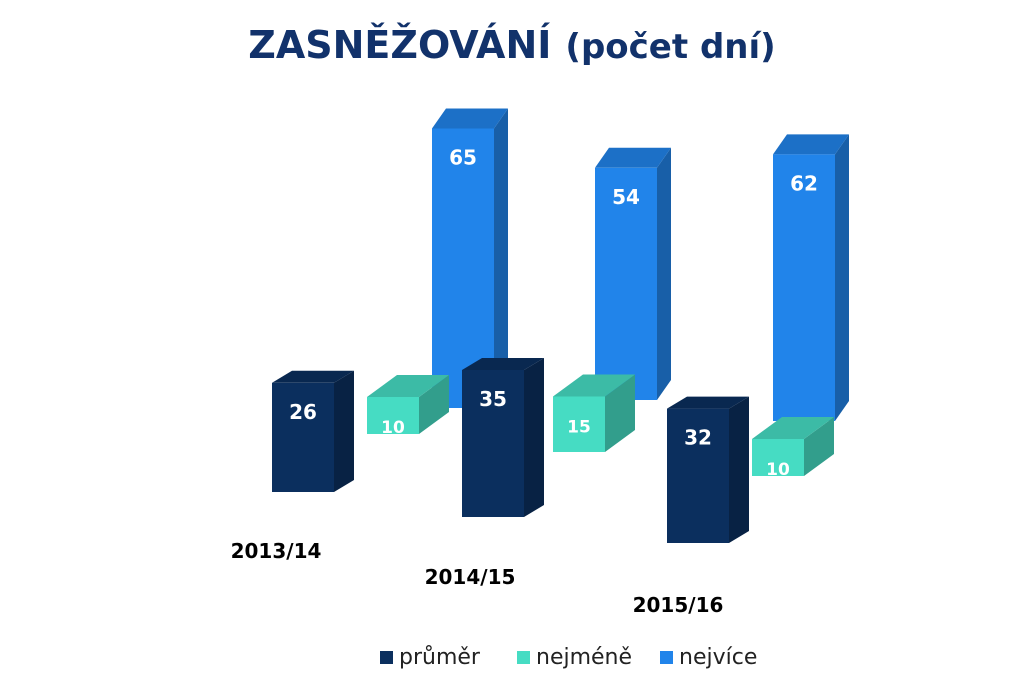  I want to click on legend-label: nejvíce, so click(718, 657).